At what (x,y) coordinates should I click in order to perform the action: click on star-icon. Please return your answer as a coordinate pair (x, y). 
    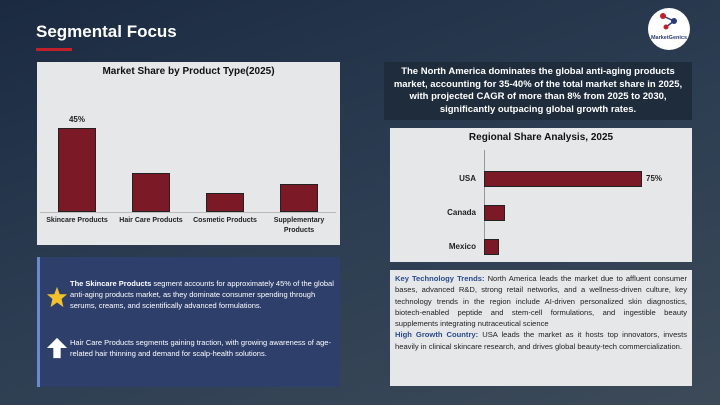
    Looking at the image, I should click on (57, 297).